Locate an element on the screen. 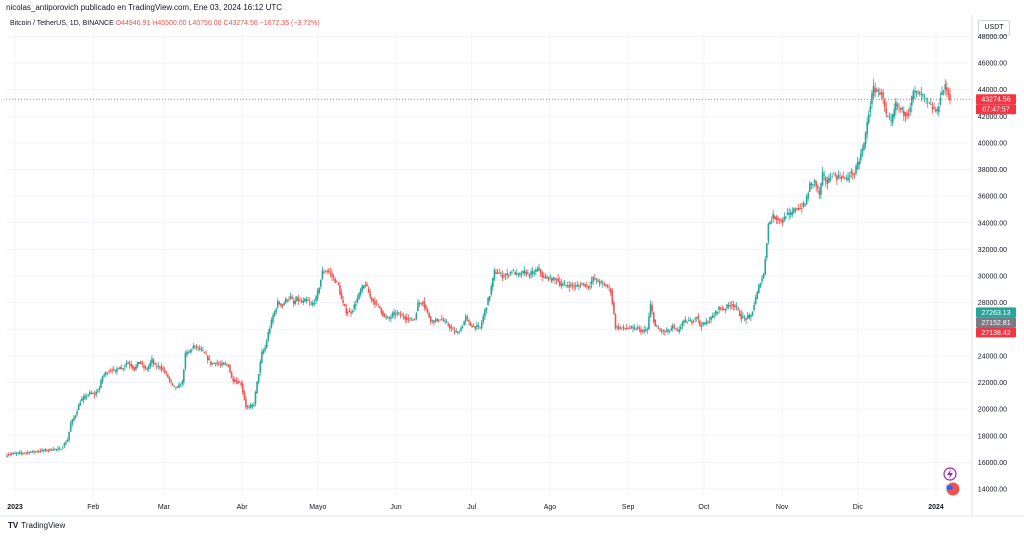 The height and width of the screenshot is (537, 1024). x-tick-label: Mar is located at coordinates (164, 507).